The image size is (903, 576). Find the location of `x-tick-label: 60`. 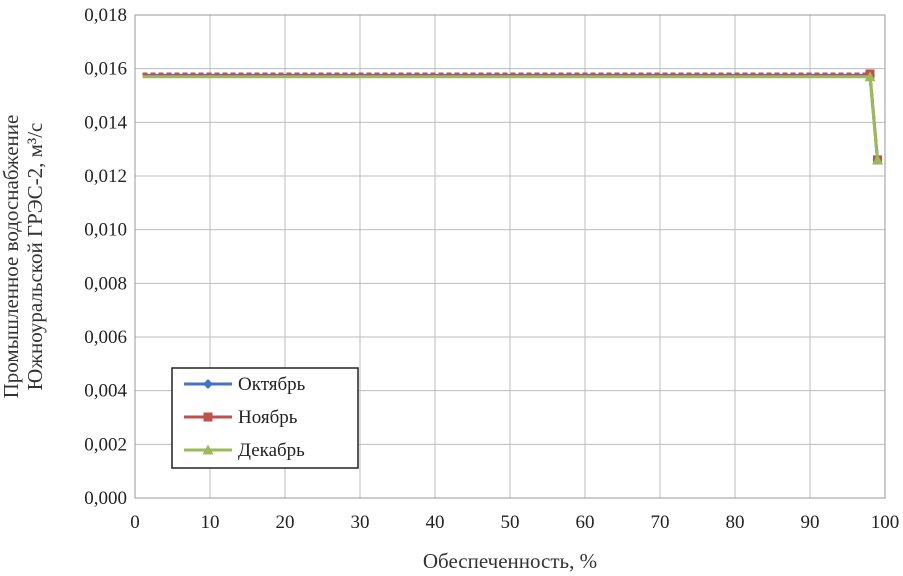

x-tick-label: 60 is located at coordinates (585, 522).